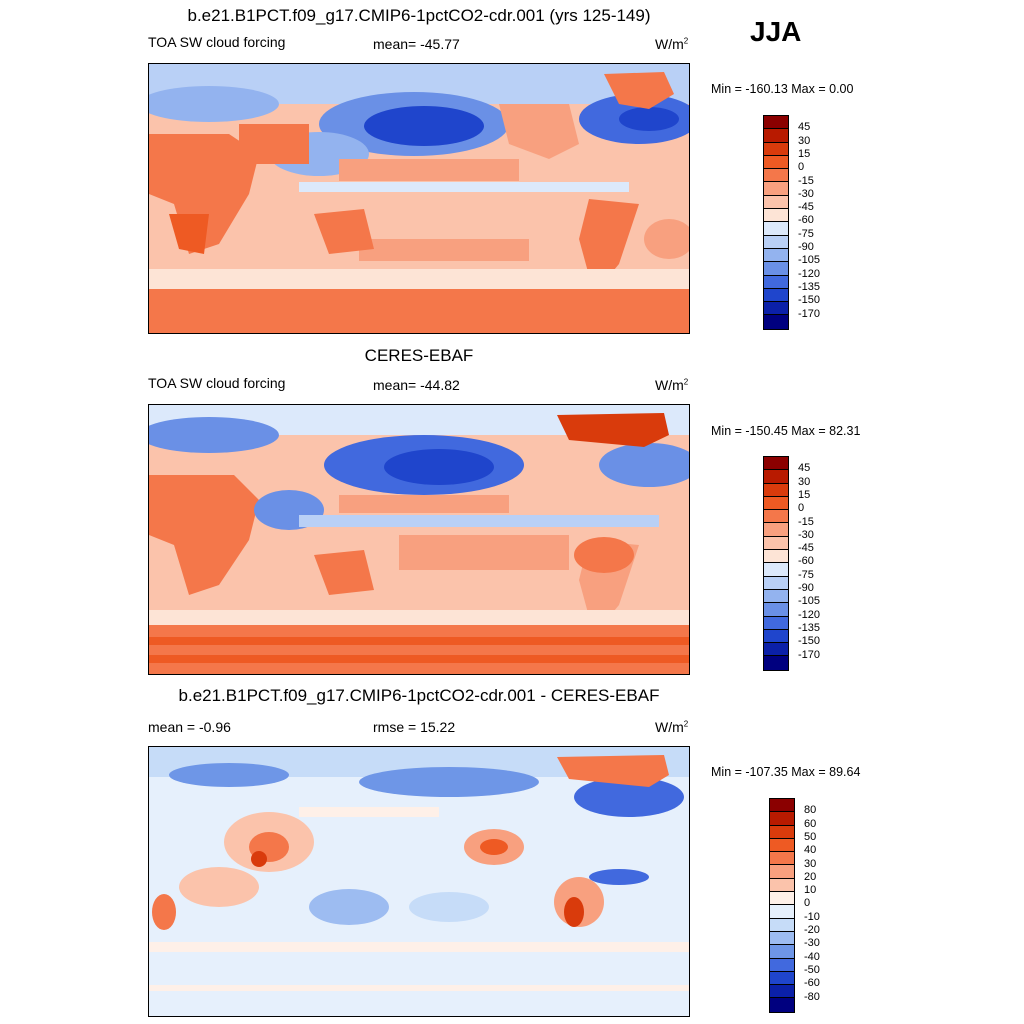 The width and height of the screenshot is (1024, 1024). What do you see at coordinates (419, 539) in the screenshot?
I see `map-obs` at bounding box center [419, 539].